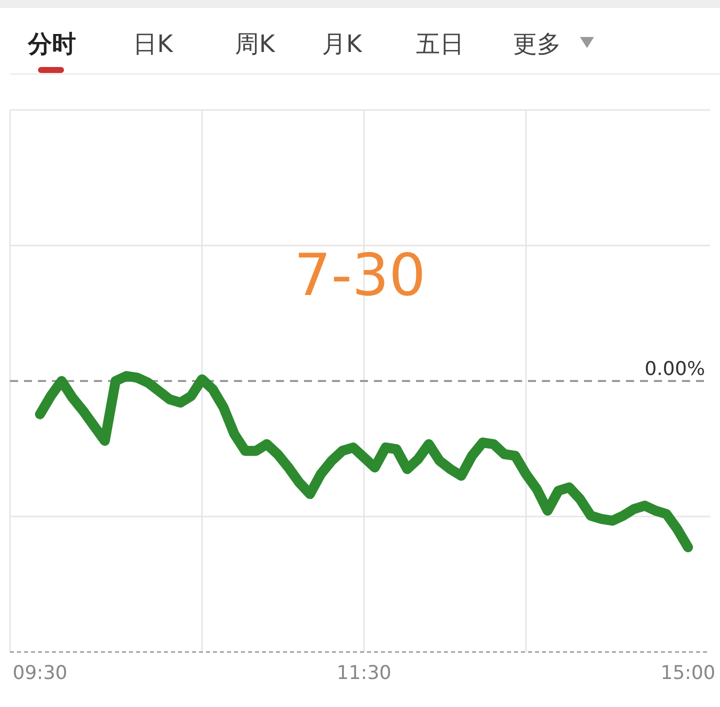 Image resolution: width=720 pixels, height=707 pixels. I want to click on chart-title: 7-30, so click(360, 275).